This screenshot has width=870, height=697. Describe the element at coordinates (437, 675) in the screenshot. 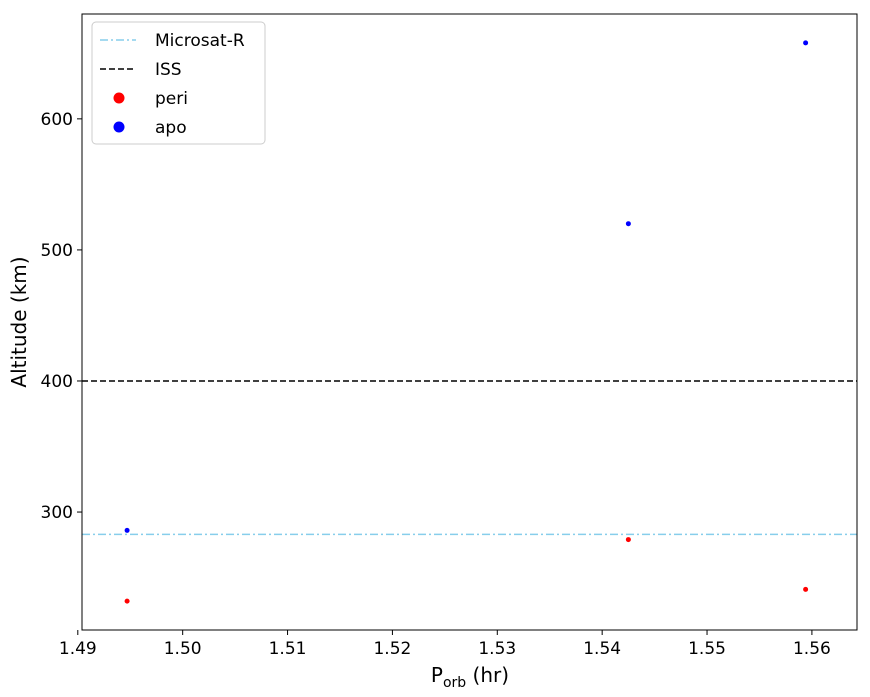

I see `x-axis-label-main: P` at that location.